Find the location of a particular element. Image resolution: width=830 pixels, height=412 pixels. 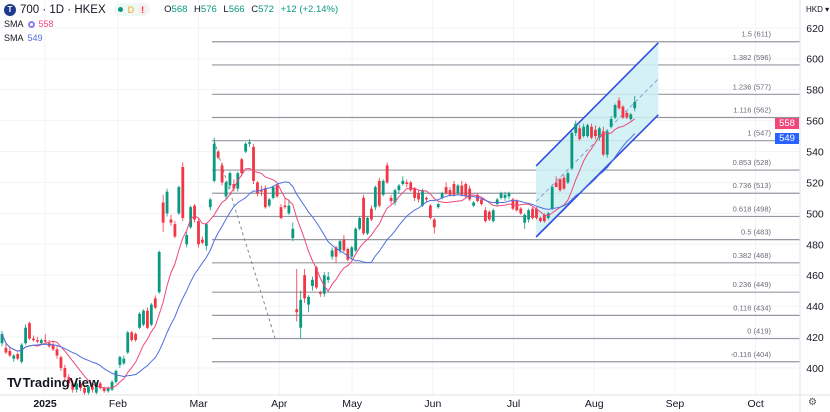

fib-level-label: 0.236 (449) is located at coordinates (752, 284).